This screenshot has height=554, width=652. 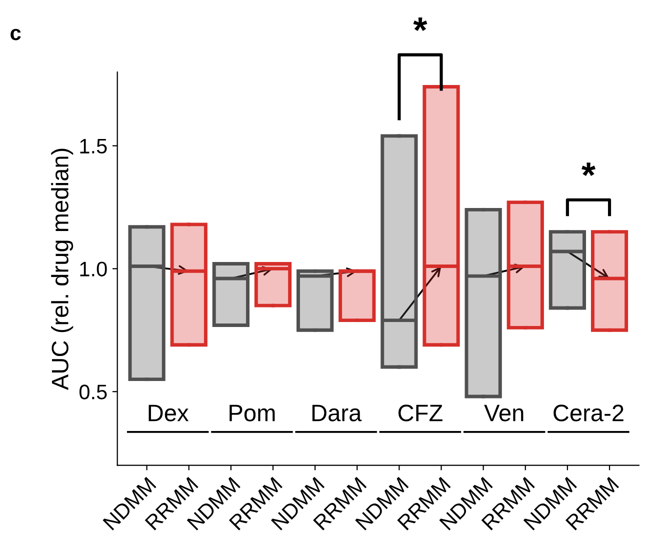 What do you see at coordinates (589, 413) in the screenshot?
I see `annotation: Cera-2` at bounding box center [589, 413].